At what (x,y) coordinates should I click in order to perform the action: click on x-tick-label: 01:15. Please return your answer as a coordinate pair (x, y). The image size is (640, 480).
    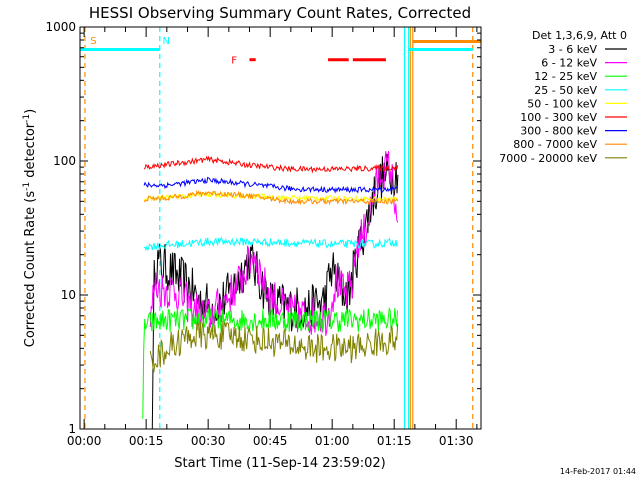
    Looking at the image, I should click on (394, 441).